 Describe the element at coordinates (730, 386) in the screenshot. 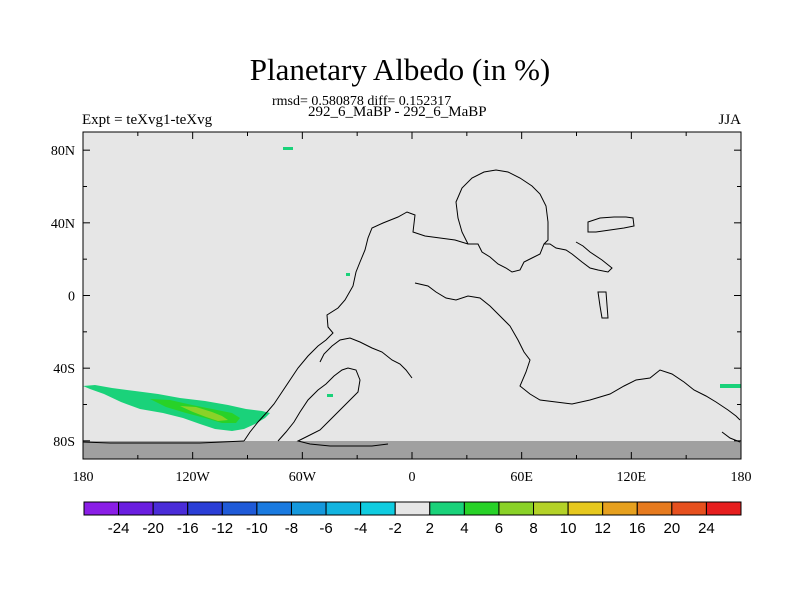

I see `anomaly-south-indian-patch` at that location.